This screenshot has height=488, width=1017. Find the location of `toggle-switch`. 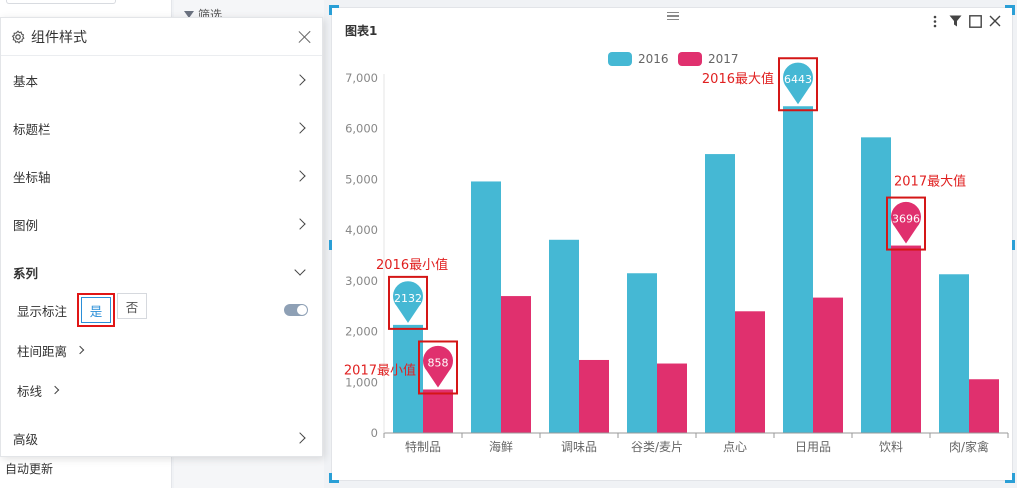

toggle-switch is located at coordinates (296, 310).